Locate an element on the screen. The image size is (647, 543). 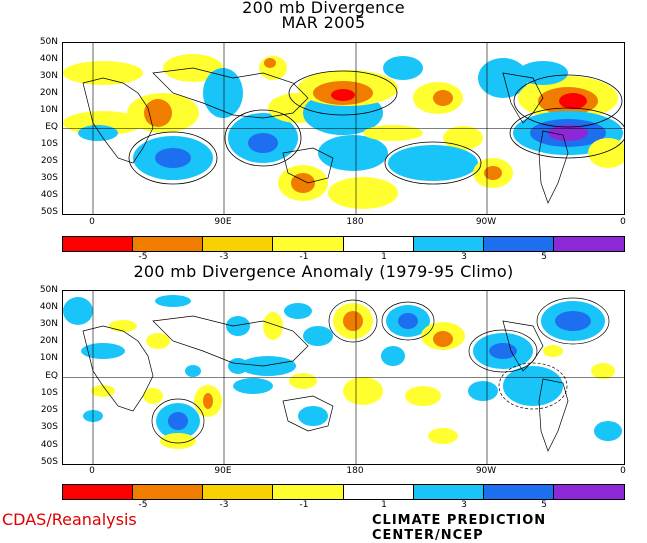
bottom-lon-label: 90E is located at coordinates (223, 471).